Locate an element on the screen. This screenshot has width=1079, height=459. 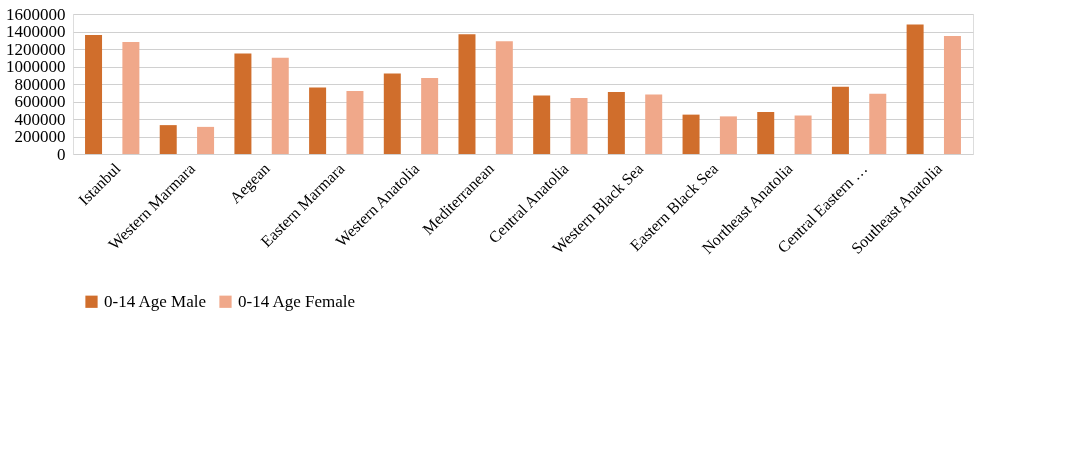
legend-label: 0-14 Age Female is located at coordinates (297, 301).